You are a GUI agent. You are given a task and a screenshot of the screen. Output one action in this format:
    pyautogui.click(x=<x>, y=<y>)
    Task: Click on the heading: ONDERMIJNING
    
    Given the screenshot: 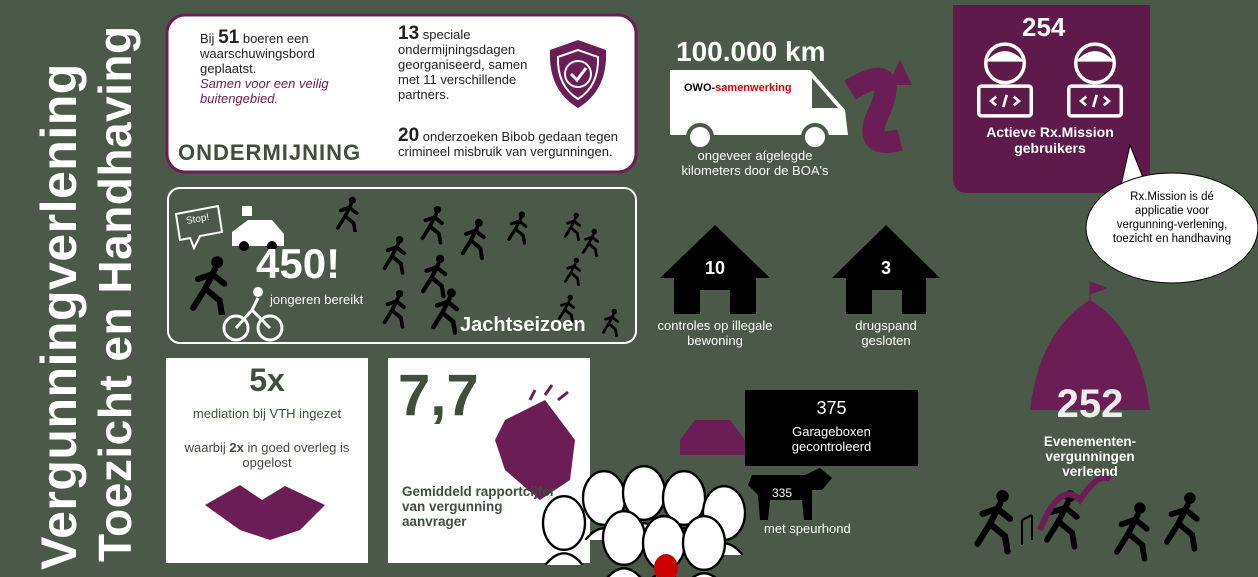 What is the action you would take?
    pyautogui.click(x=270, y=152)
    